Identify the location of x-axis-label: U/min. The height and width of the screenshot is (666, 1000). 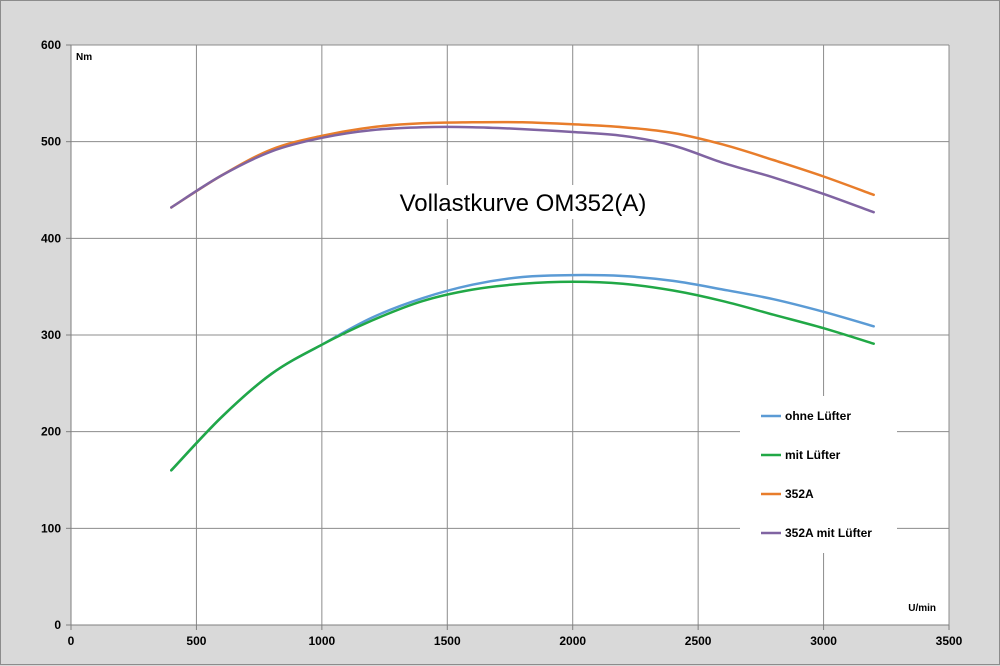
(922, 608).